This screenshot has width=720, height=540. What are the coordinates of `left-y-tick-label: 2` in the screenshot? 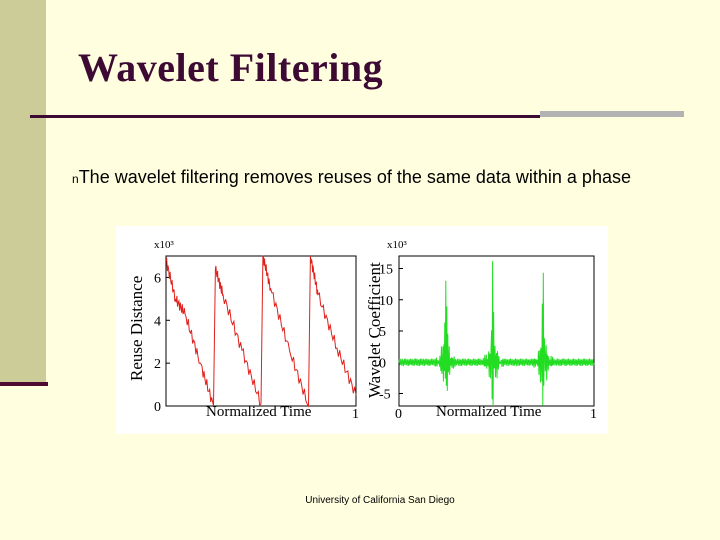 It's located at (157, 364).